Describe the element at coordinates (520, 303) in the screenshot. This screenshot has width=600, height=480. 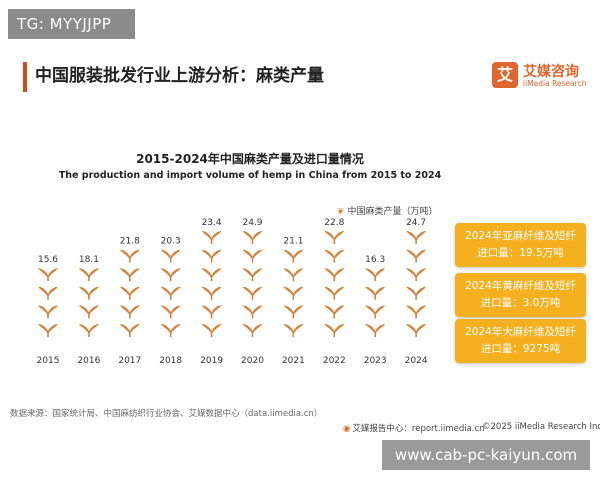
I see `card-line2: 进口量：3.0万吨` at that location.